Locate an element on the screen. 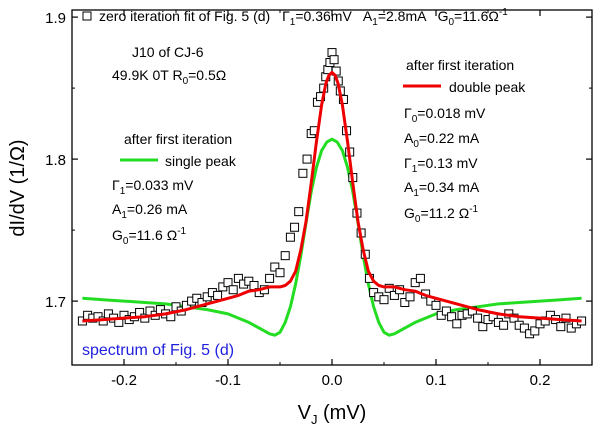  double-peak-label: double peak is located at coordinates (487, 87).